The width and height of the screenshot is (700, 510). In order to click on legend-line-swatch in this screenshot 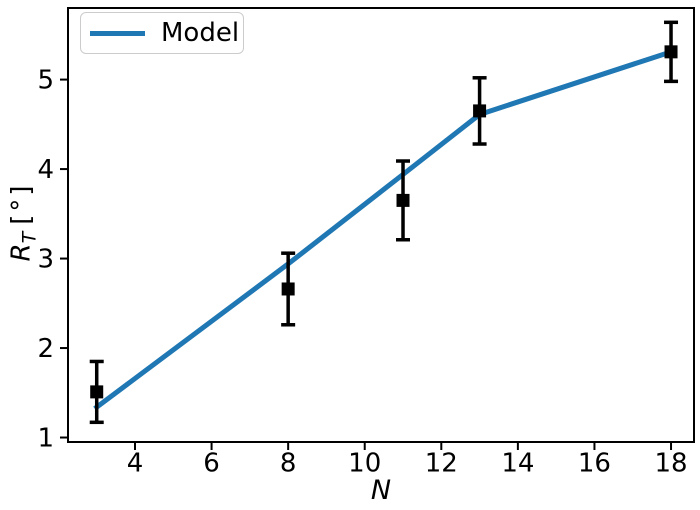, I will do `click(117, 33)`.